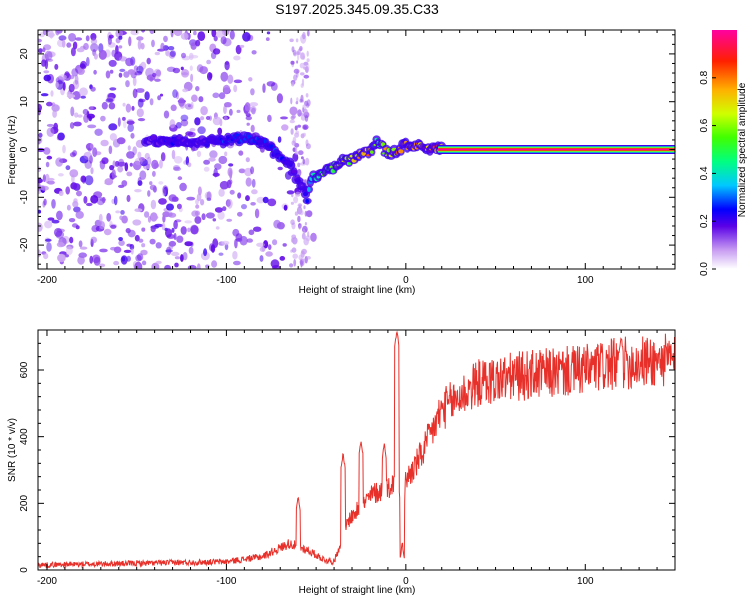 The height and width of the screenshot is (600, 750). I want to click on constant-line-band, so click(556, 149).